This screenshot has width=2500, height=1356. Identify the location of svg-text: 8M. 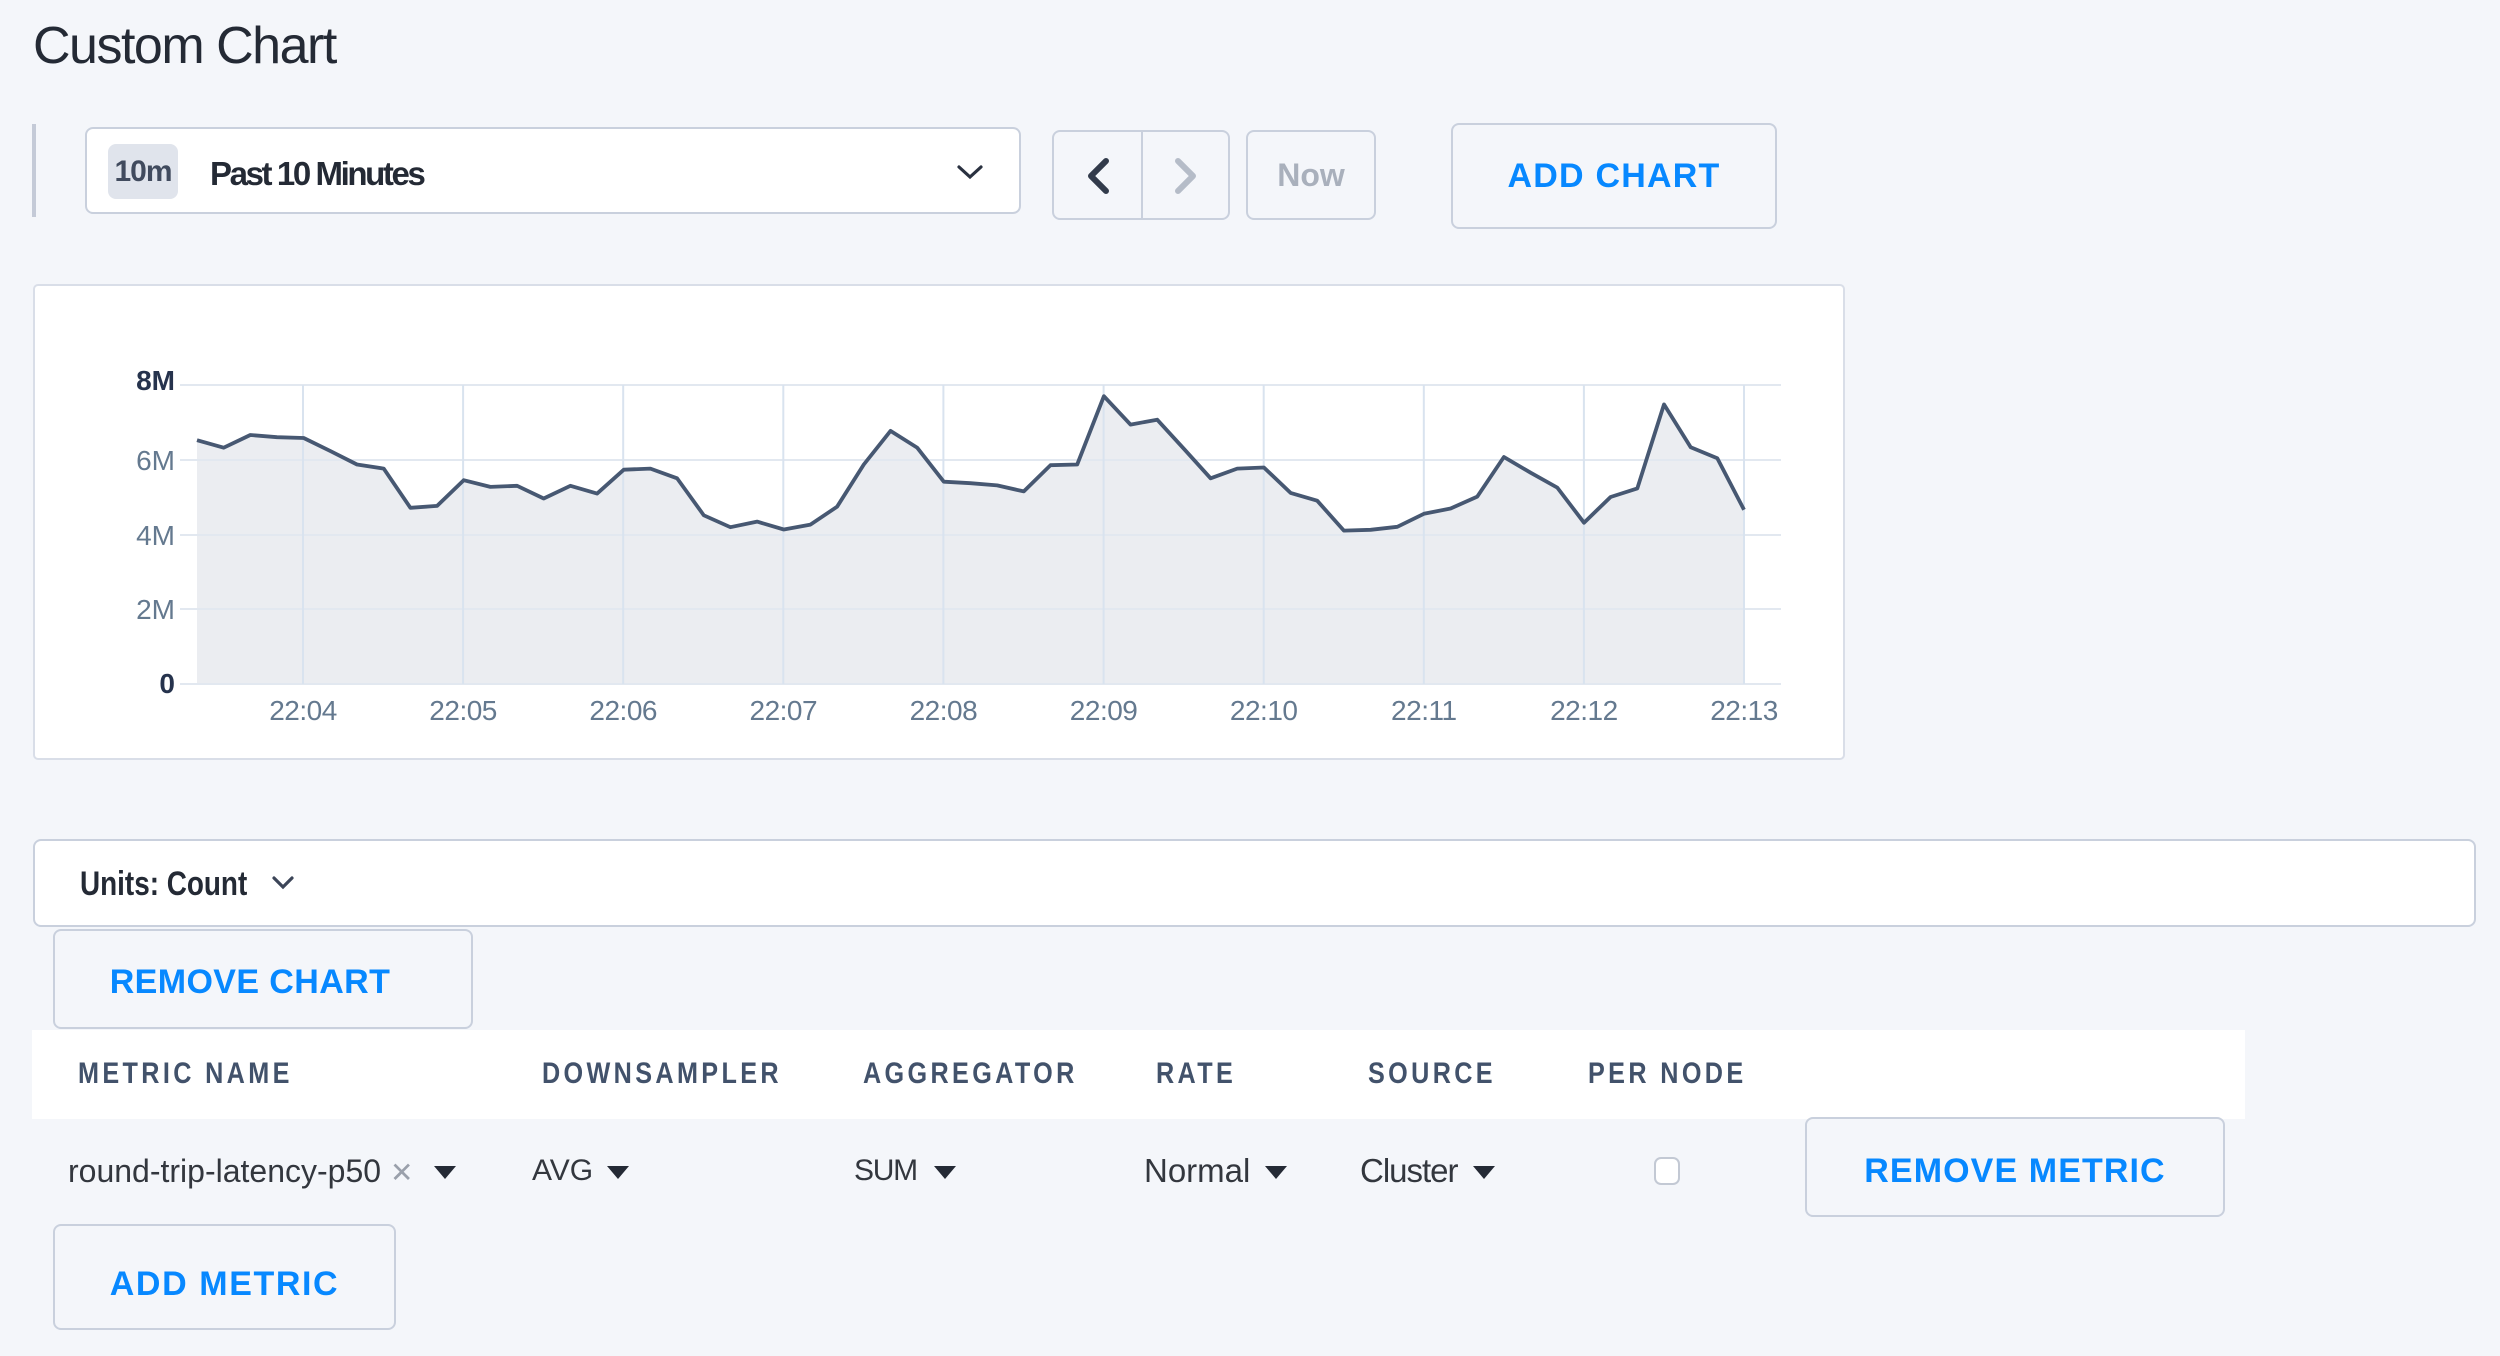
(155, 380).